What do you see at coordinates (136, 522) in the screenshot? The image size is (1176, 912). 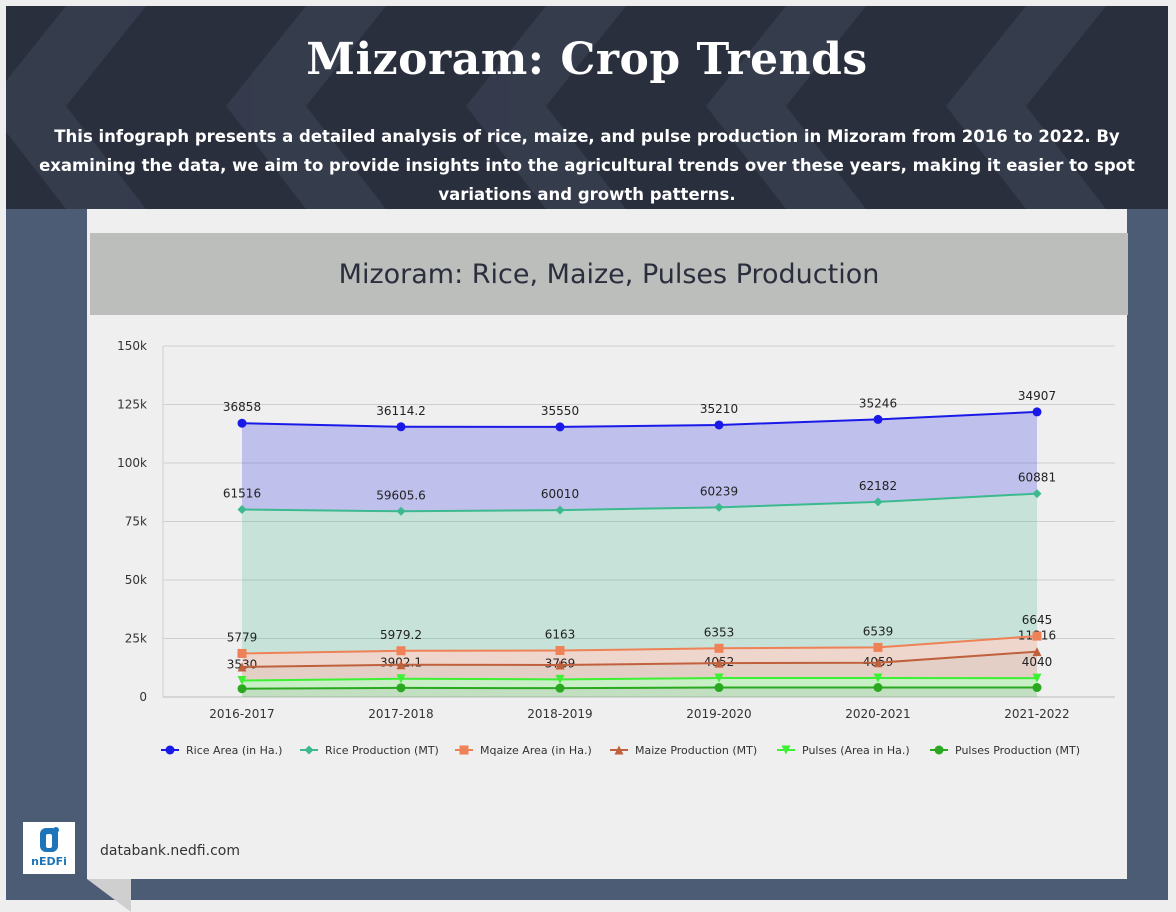 I see `y-tick-label: 75k` at bounding box center [136, 522].